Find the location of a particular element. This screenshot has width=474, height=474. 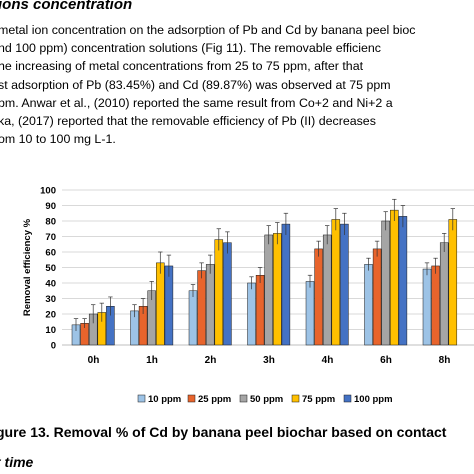

y-axis-label: Removal efficiency % is located at coordinates (27, 267).